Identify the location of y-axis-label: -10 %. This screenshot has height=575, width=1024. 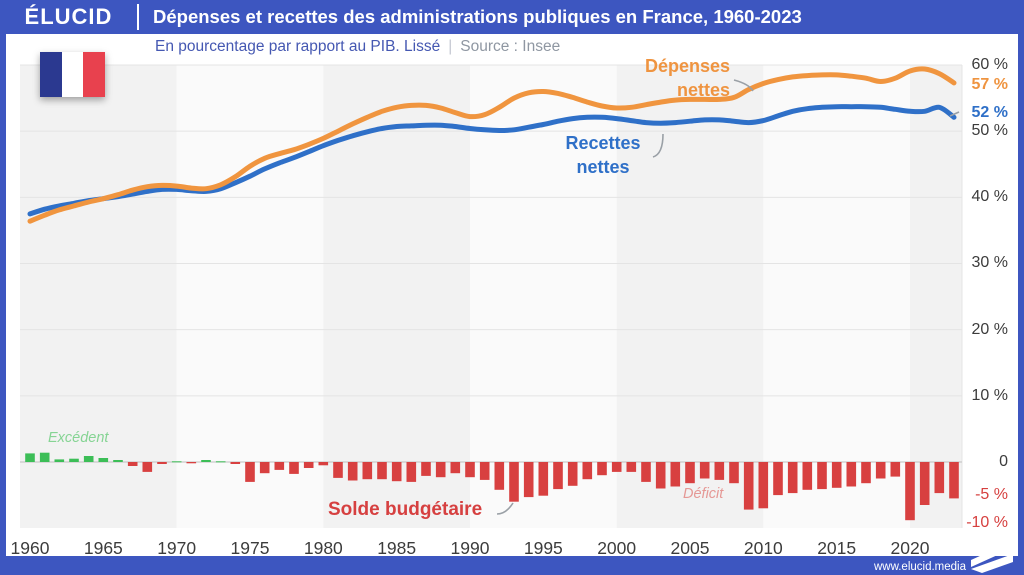
(987, 523).